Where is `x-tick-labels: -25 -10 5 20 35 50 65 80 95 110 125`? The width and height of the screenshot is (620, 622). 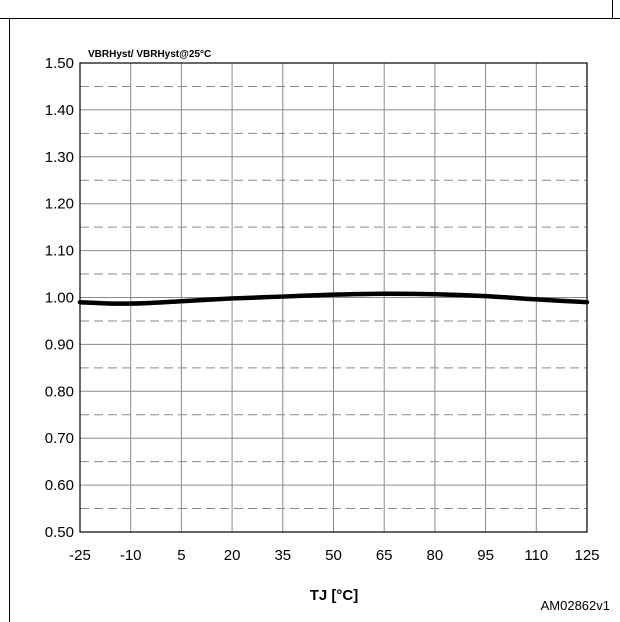
x-tick-labels: -25 -10 5 20 35 50 65 80 95 110 125 is located at coordinates (334, 555).